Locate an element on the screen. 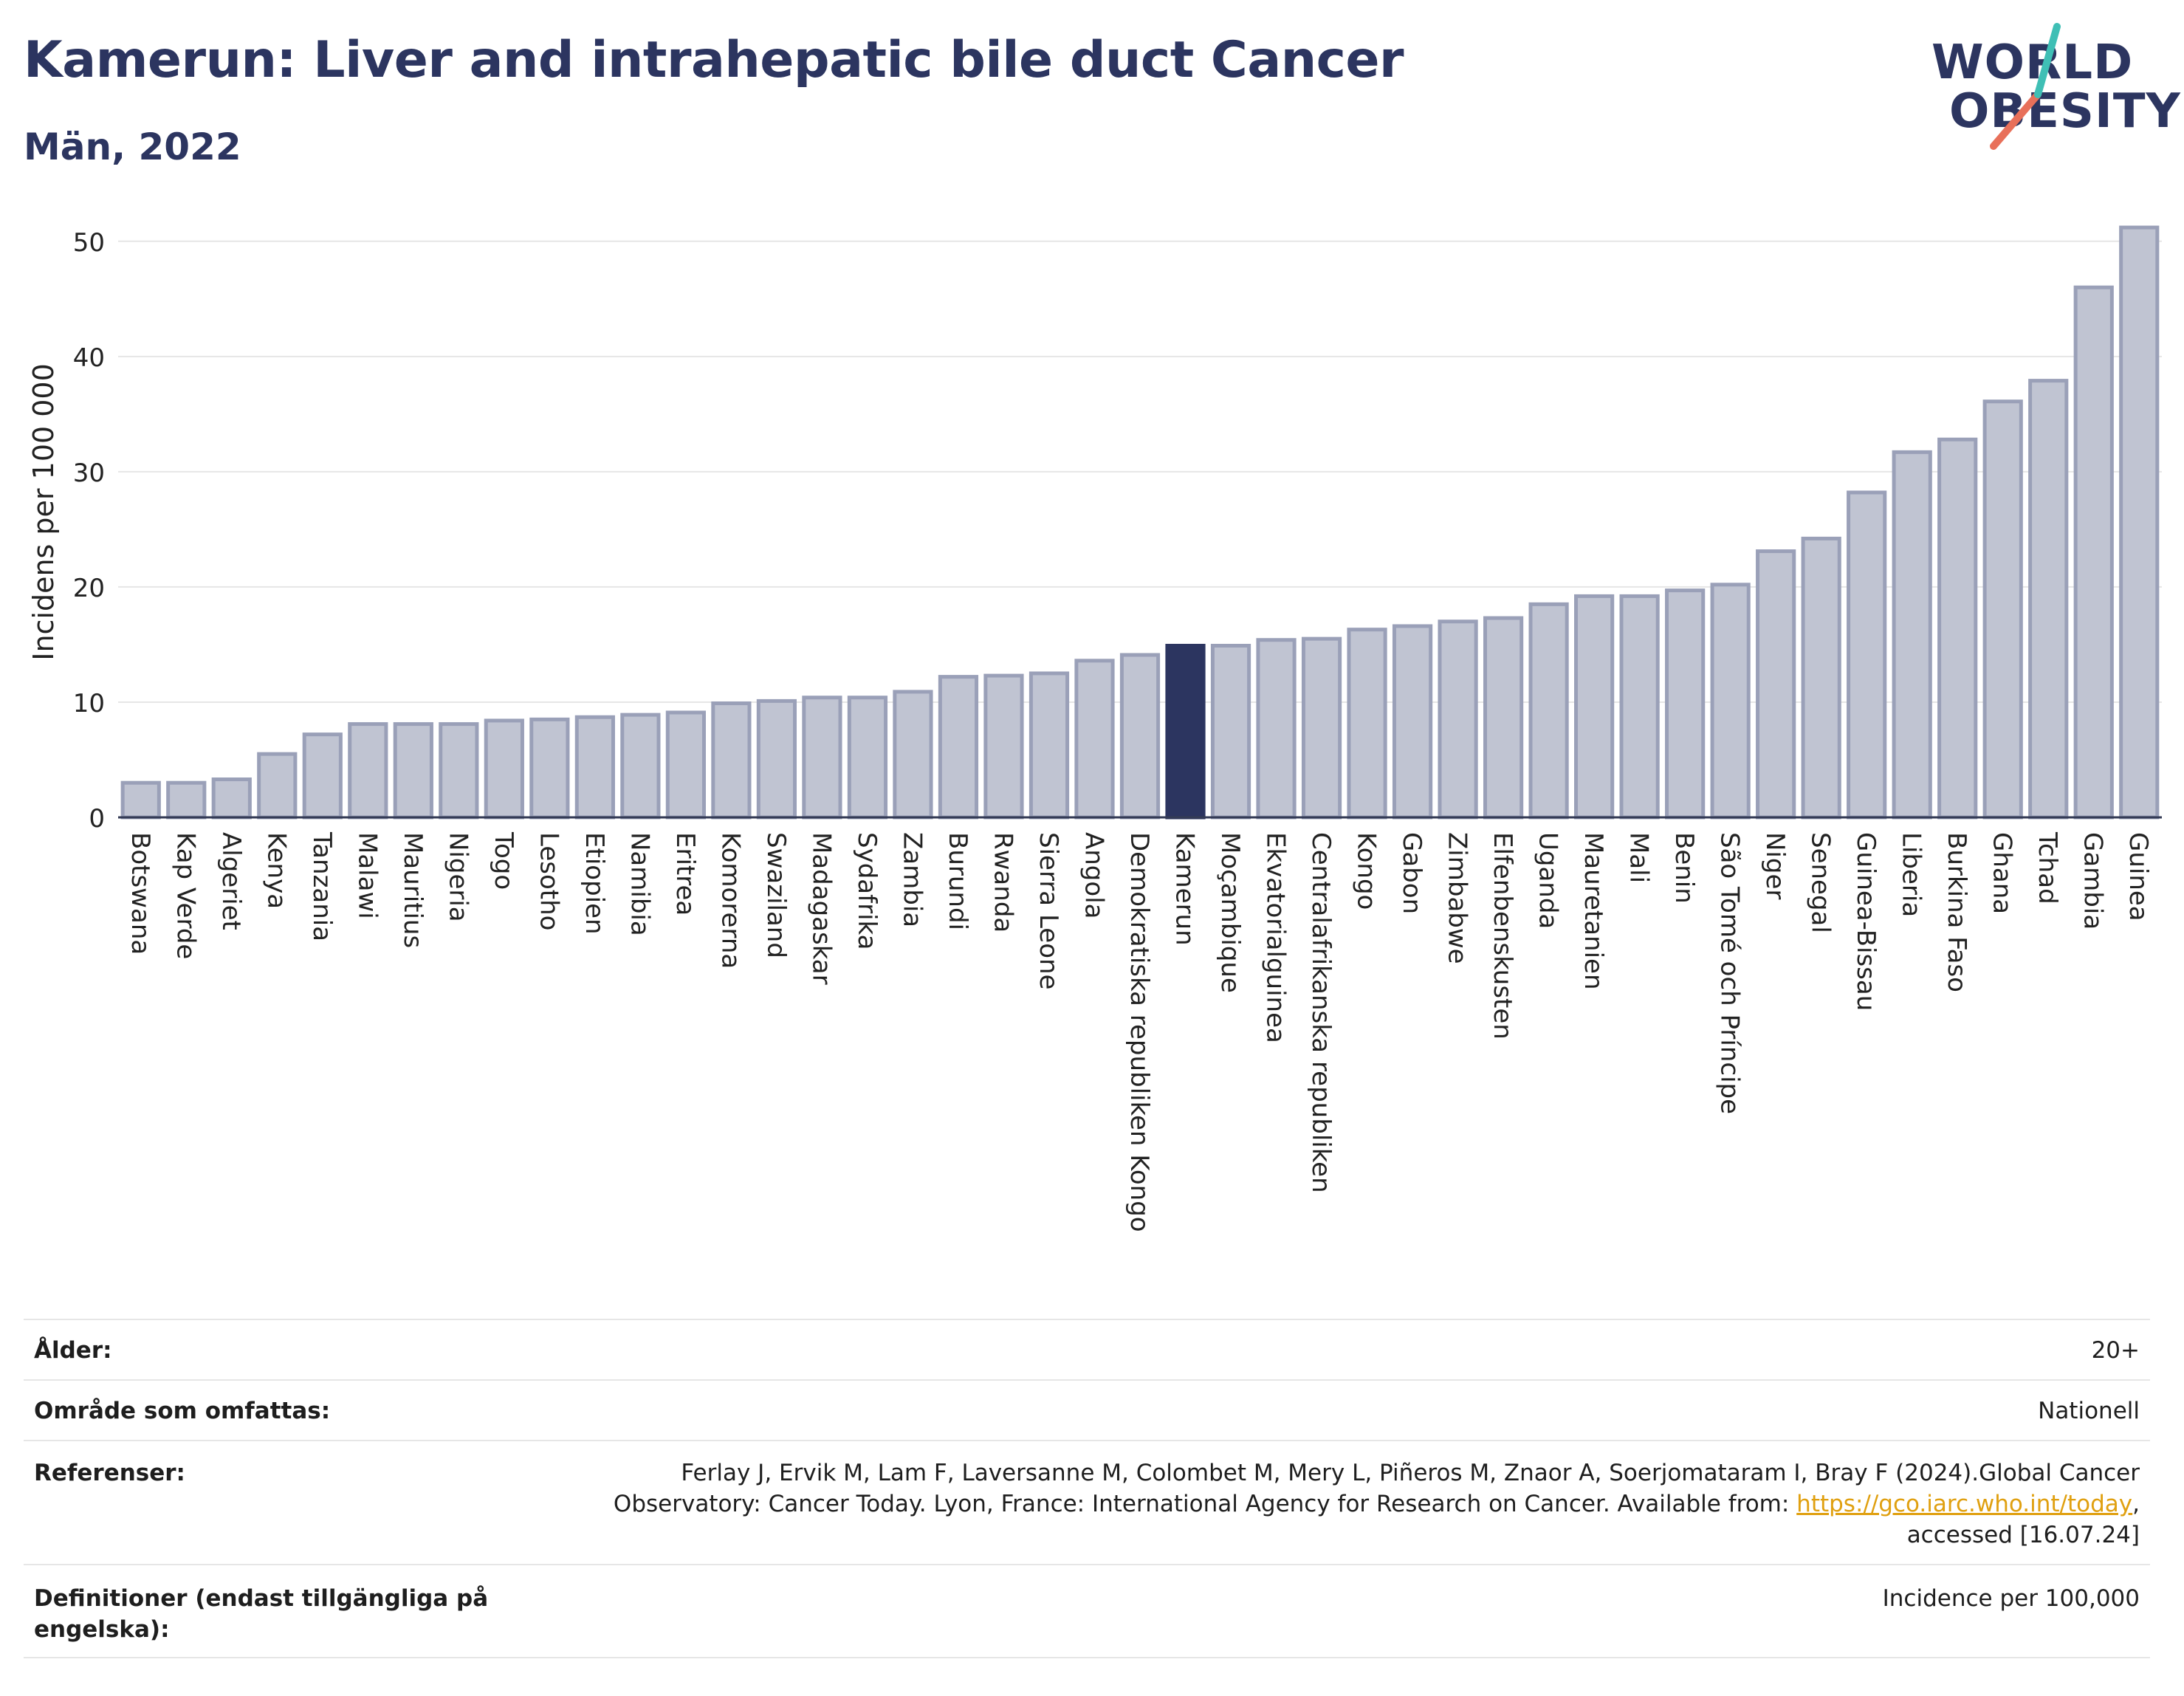  x-tick-label: Guinea-Bissau is located at coordinates (1866, 922).